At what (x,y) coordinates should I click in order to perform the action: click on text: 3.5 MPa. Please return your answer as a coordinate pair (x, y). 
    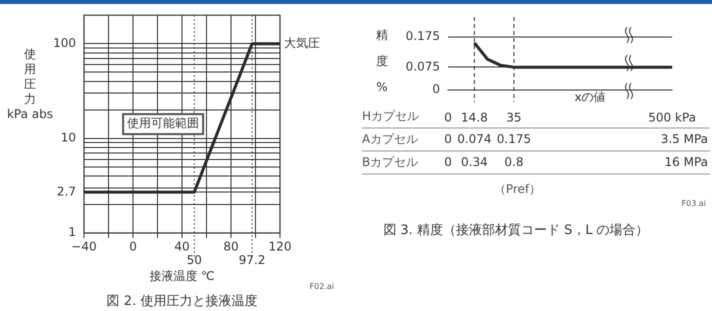
    Looking at the image, I should click on (684, 139).